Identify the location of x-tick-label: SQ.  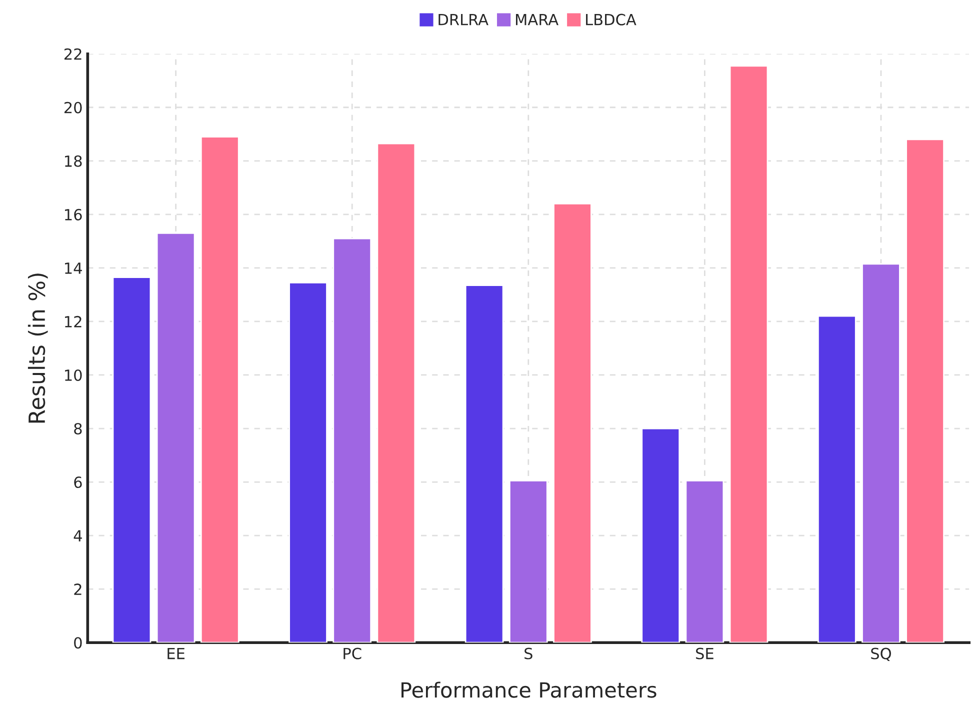
(881, 655).